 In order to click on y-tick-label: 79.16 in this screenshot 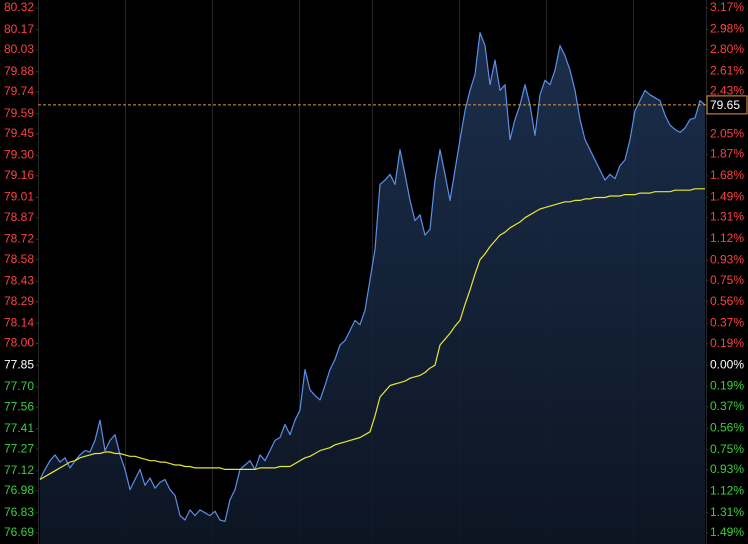, I will do `click(19, 175)`.